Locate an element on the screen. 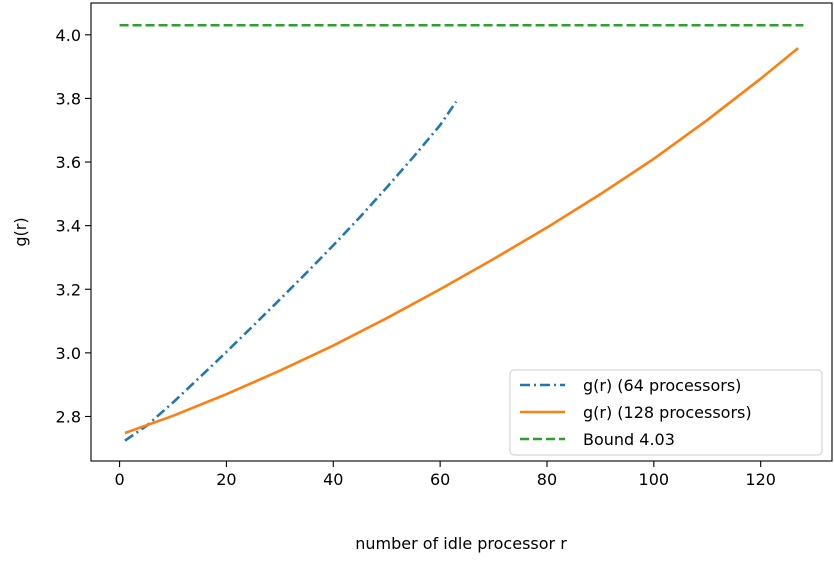  legend-label-2: g(r) (128 processors) is located at coordinates (667, 412).